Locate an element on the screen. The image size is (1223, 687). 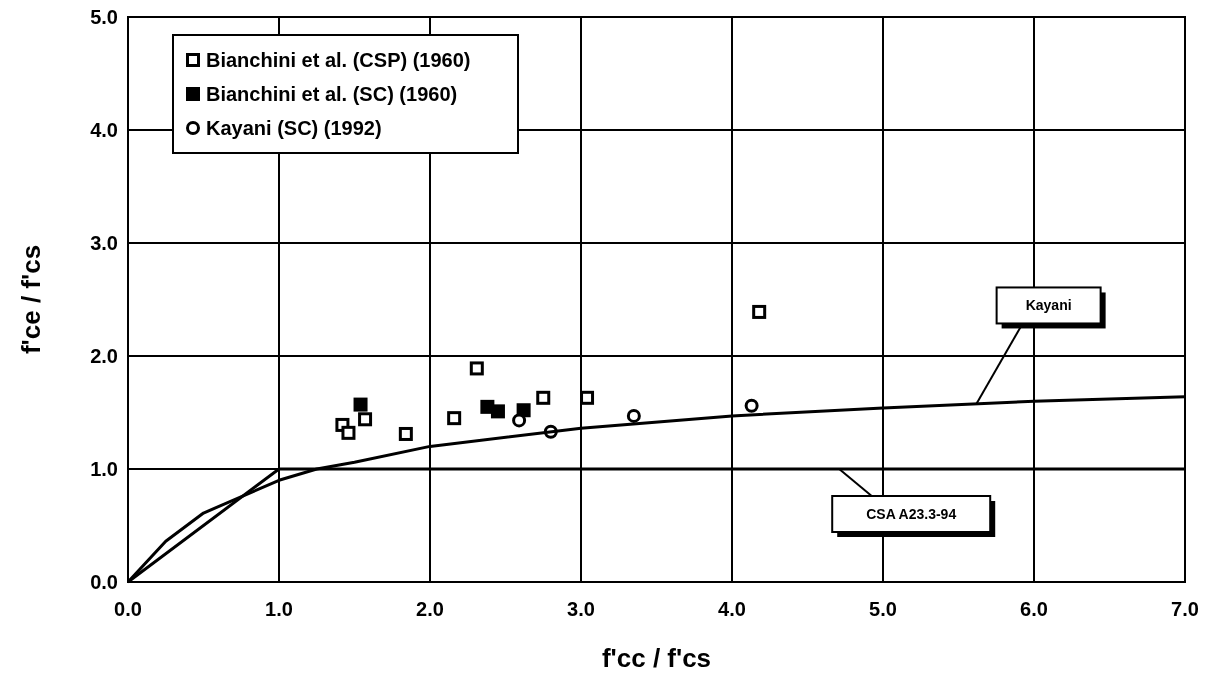
y-tick-label: 1.0 is located at coordinates (104, 469).